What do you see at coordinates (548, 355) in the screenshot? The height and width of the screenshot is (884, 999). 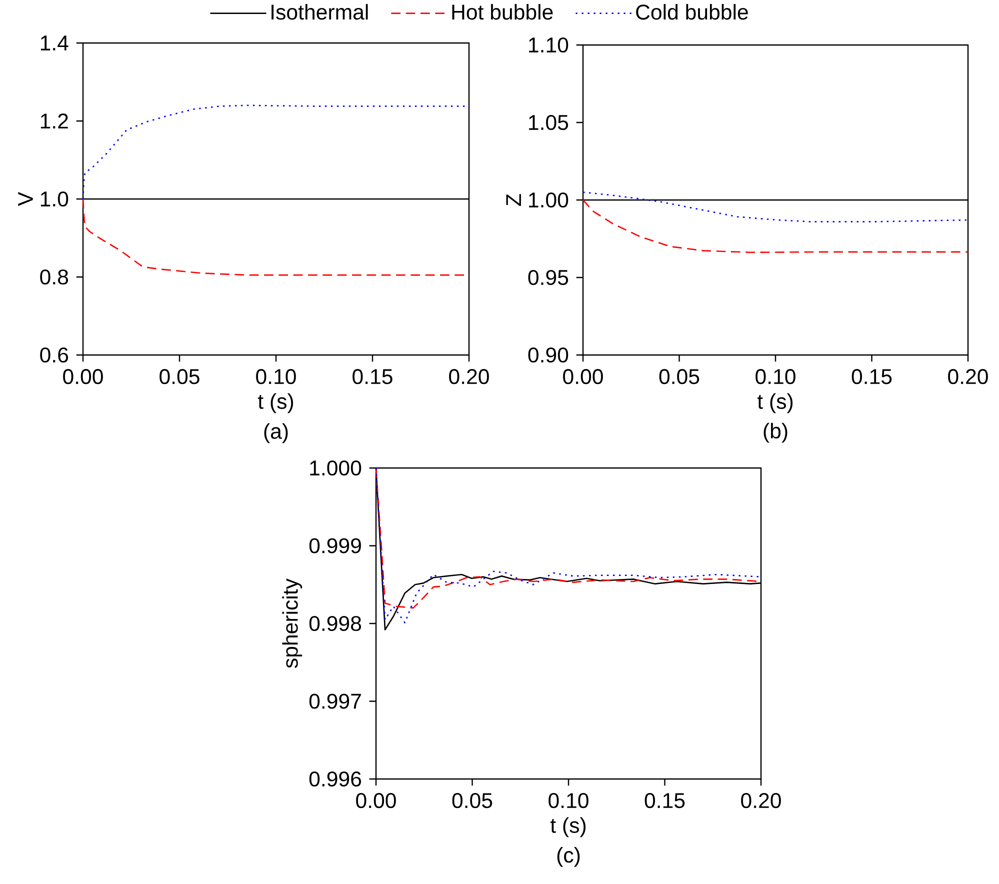 I see `y-tick-label: 0.90` at bounding box center [548, 355].